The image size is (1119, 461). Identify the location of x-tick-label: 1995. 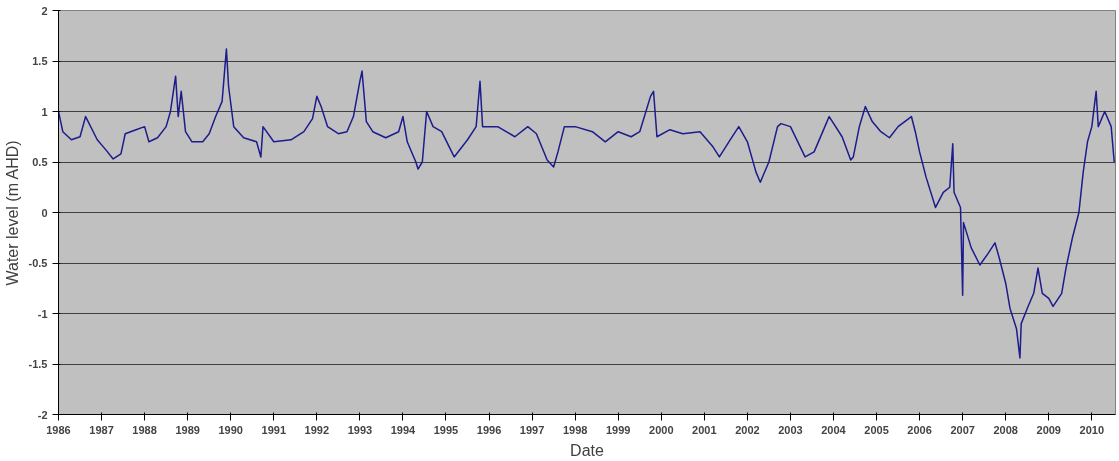
(446, 429).